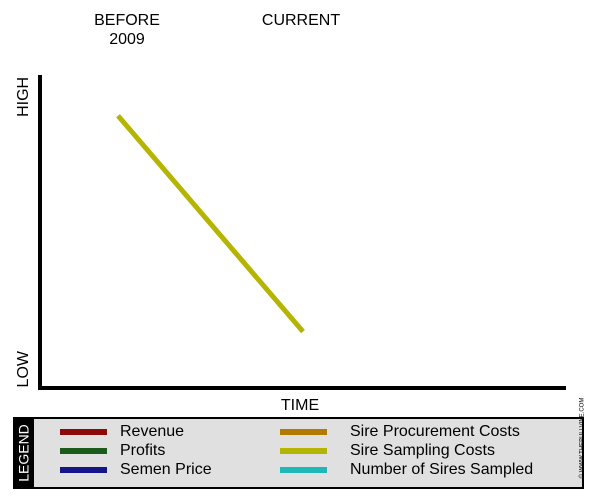 Image resolution: width=600 pixels, height=498 pixels. What do you see at coordinates (582, 438) in the screenshot?
I see `credit: © WWW.THEBULLVINE.COM` at bounding box center [582, 438].